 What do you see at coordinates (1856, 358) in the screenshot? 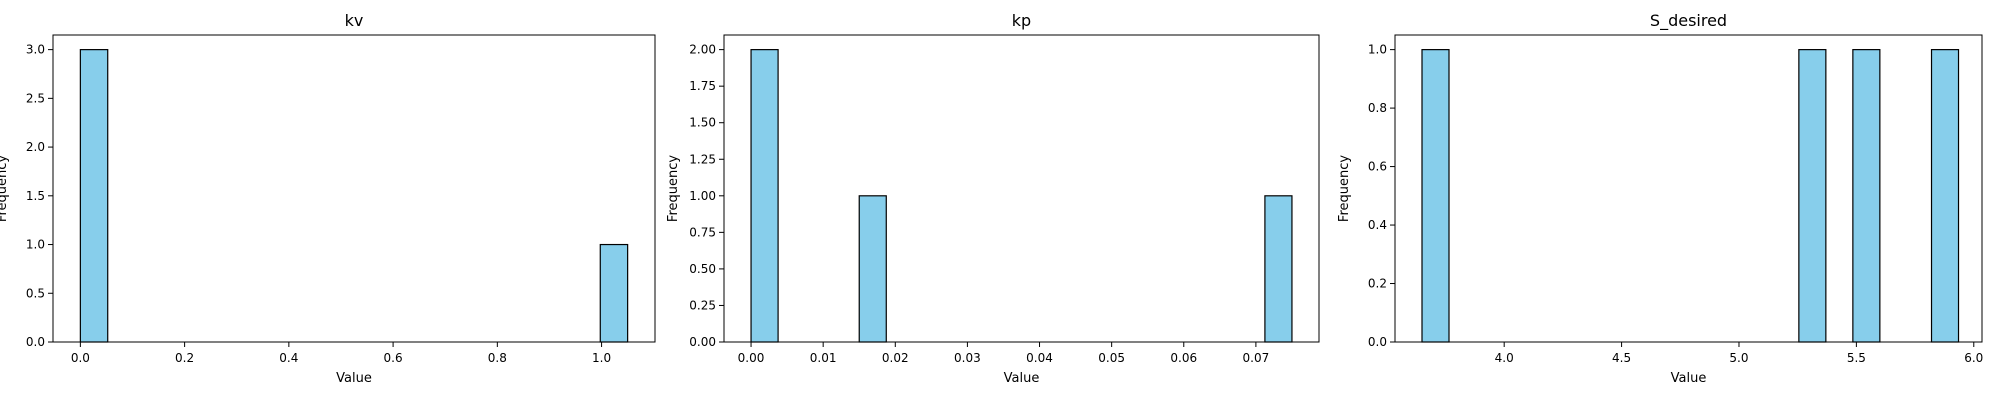
I see `x-tick-label: 5.5` at bounding box center [1856, 358].